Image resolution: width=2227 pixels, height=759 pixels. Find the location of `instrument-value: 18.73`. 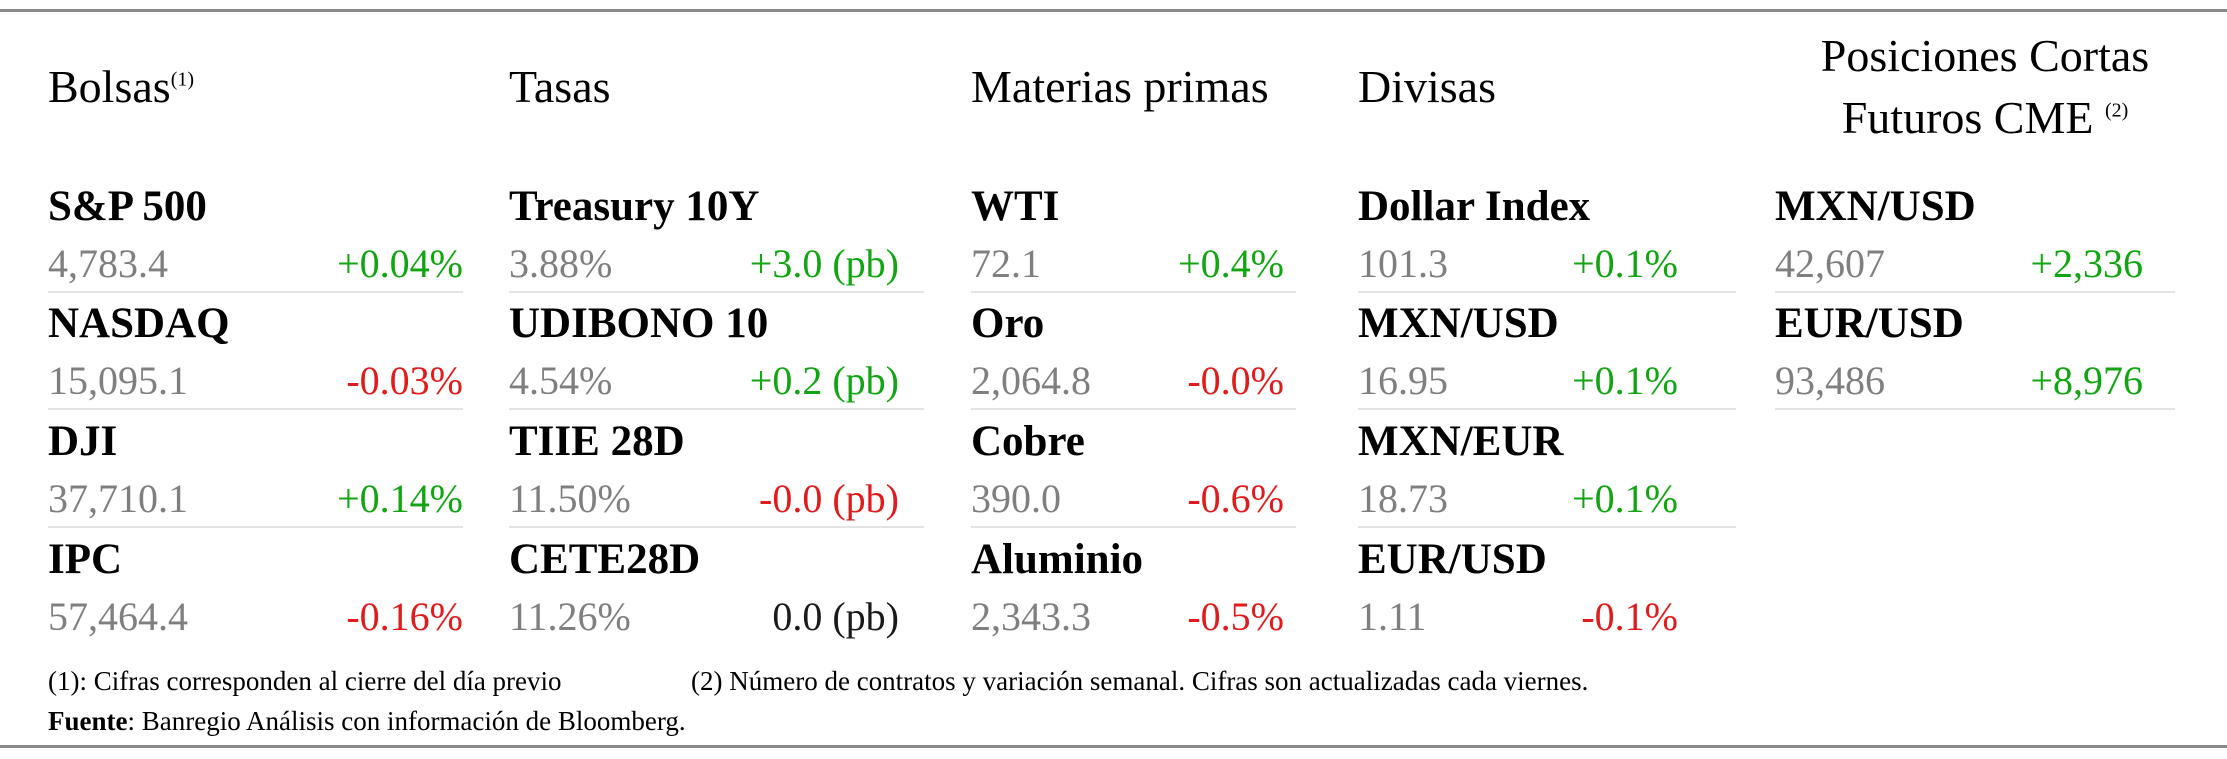

instrument-value: 18.73 is located at coordinates (1403, 498).